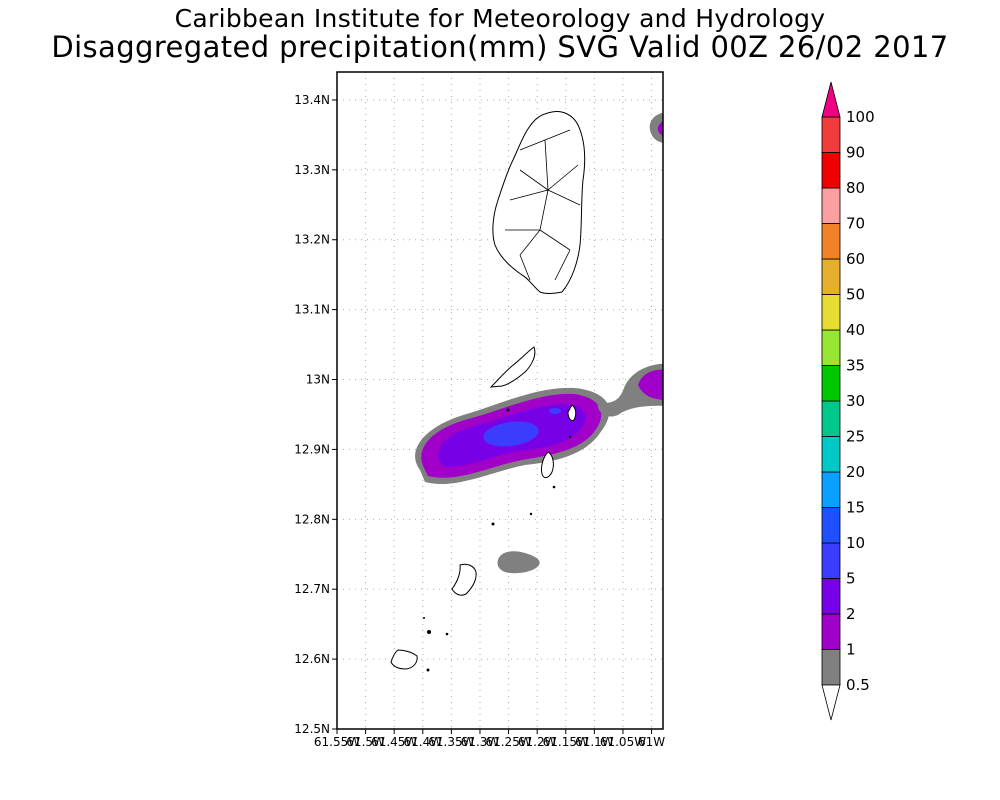 Image resolution: width=1000 pixels, height=800 pixels. What do you see at coordinates (312, 170) in the screenshot?
I see `lat-tick-label: 13.3N` at bounding box center [312, 170].